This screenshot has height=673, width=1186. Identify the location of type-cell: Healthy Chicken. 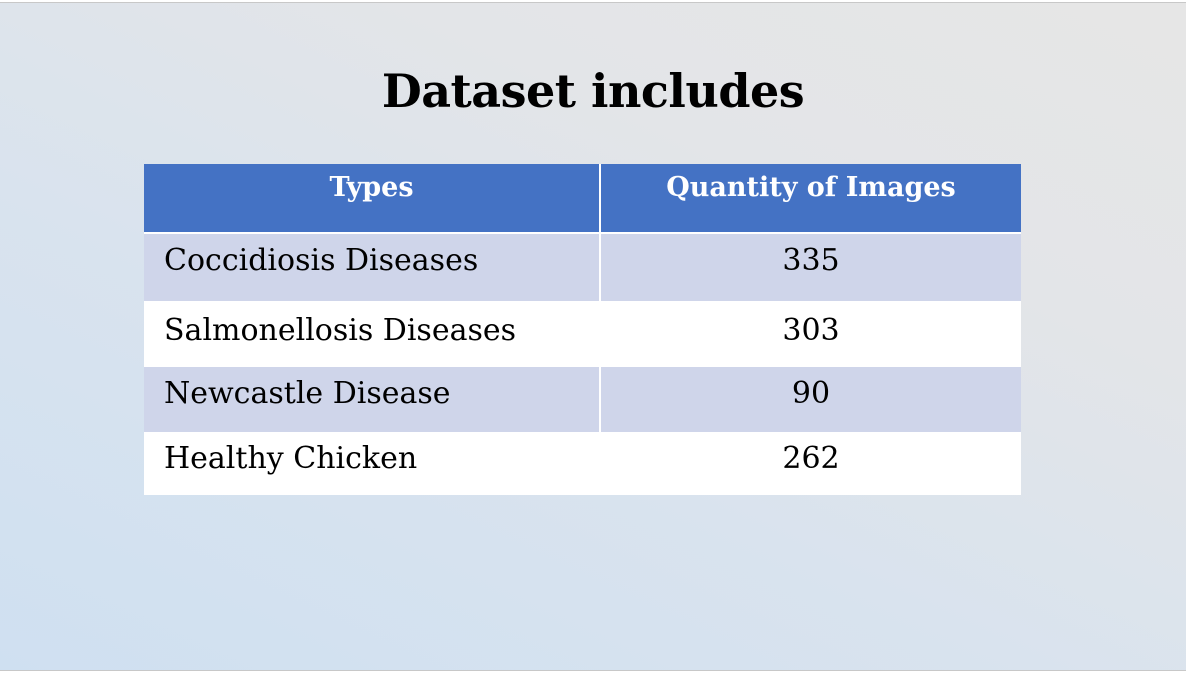
(372, 463).